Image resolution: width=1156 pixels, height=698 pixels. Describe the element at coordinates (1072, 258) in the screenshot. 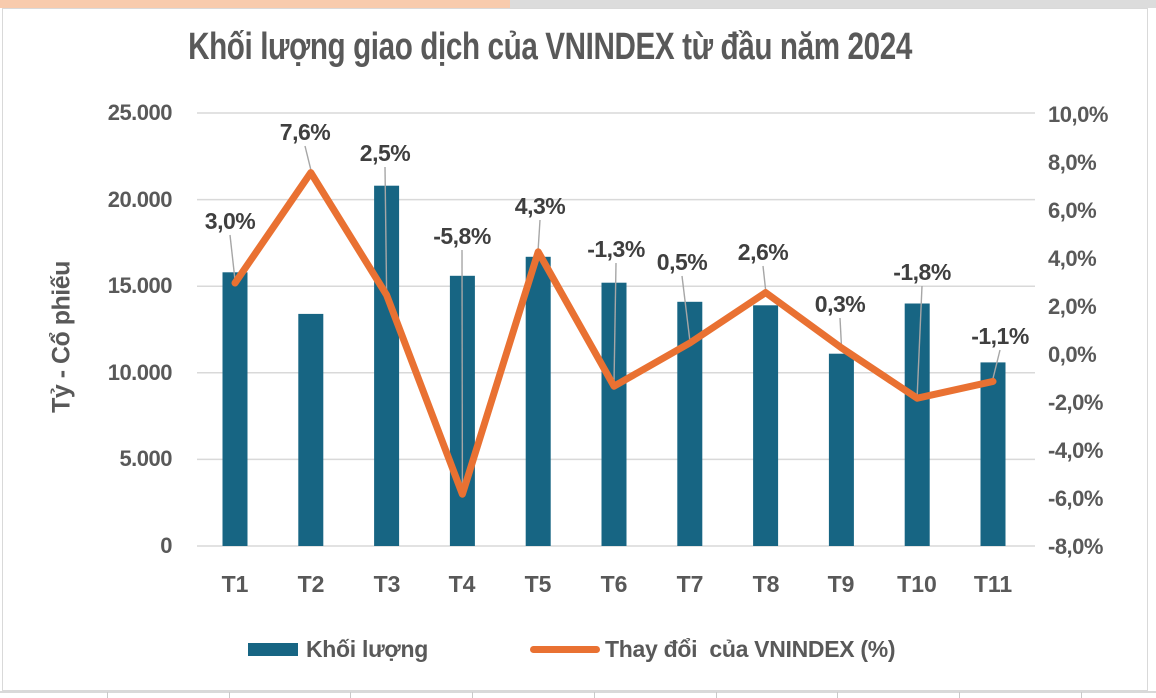

I see `right-axis-tick: 4,0%` at that location.